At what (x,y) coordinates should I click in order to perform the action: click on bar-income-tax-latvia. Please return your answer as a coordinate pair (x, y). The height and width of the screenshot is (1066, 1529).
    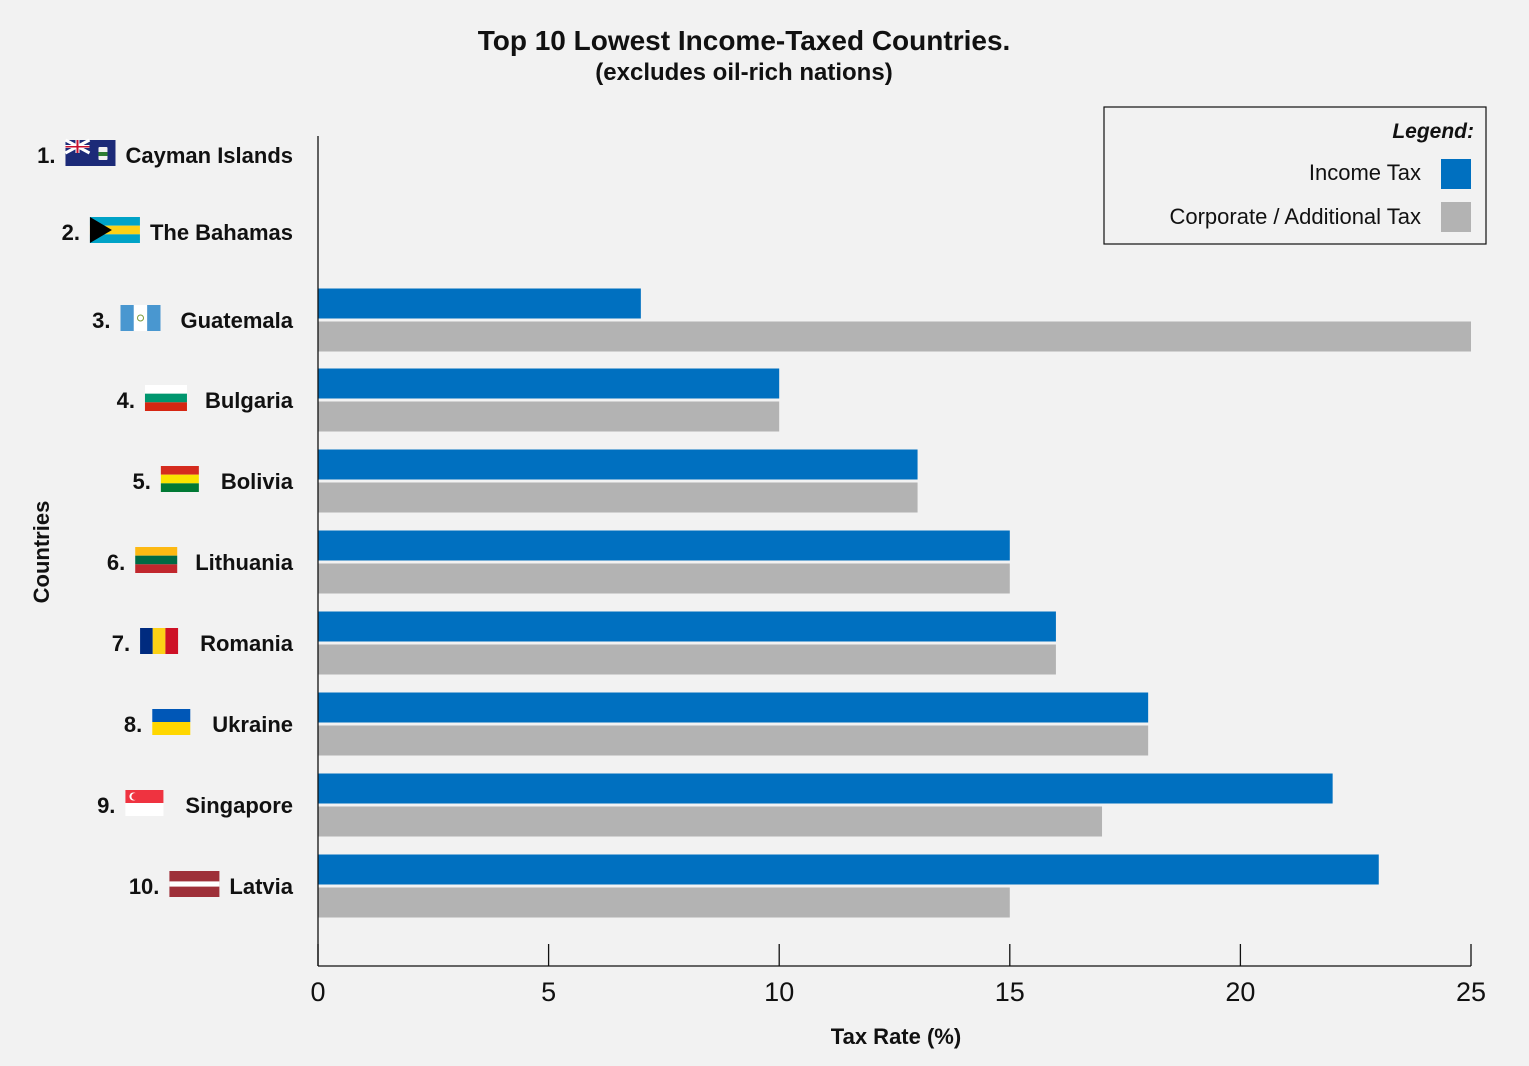
    Looking at the image, I should click on (848, 869).